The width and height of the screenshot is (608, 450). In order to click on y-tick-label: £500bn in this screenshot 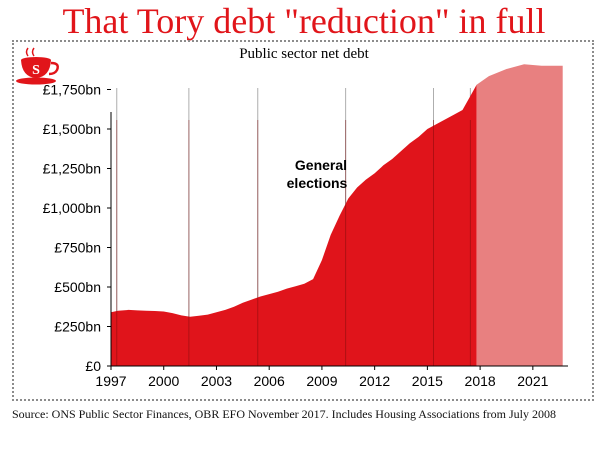, I will do `click(77, 287)`.